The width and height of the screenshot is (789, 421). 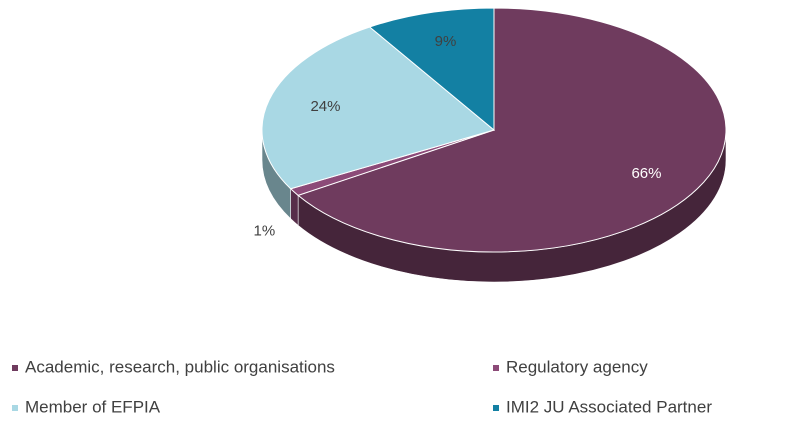 I want to click on slice-label: 66%, so click(x=646, y=173).